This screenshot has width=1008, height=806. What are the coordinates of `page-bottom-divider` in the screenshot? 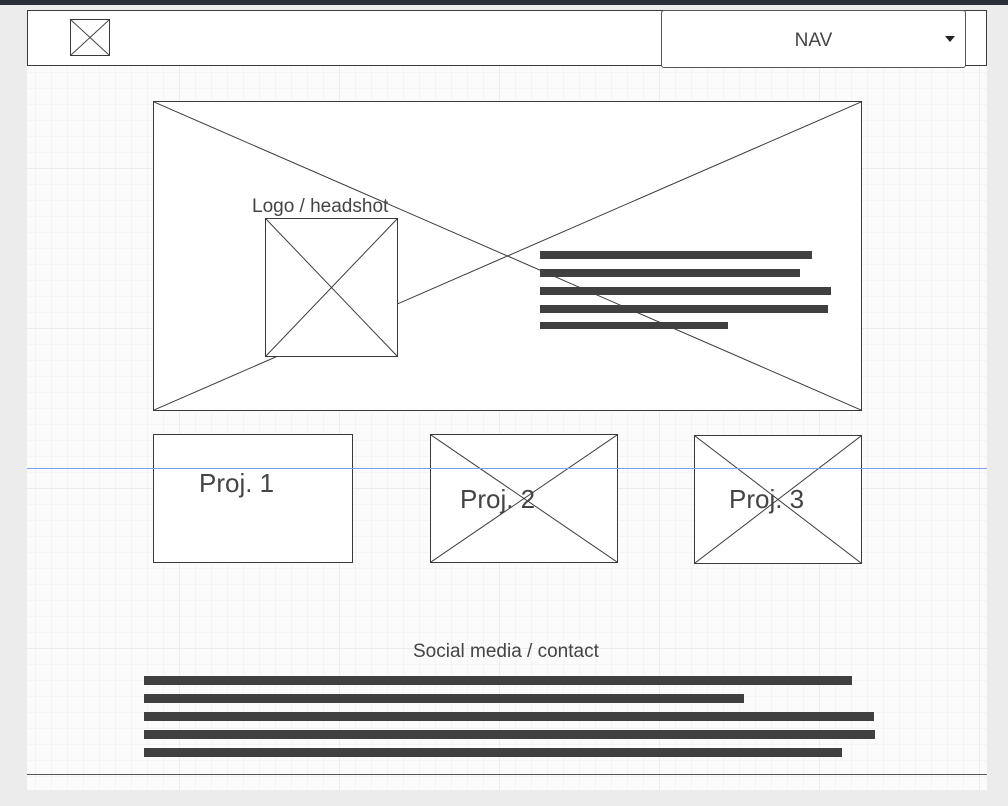 It's located at (507, 774).